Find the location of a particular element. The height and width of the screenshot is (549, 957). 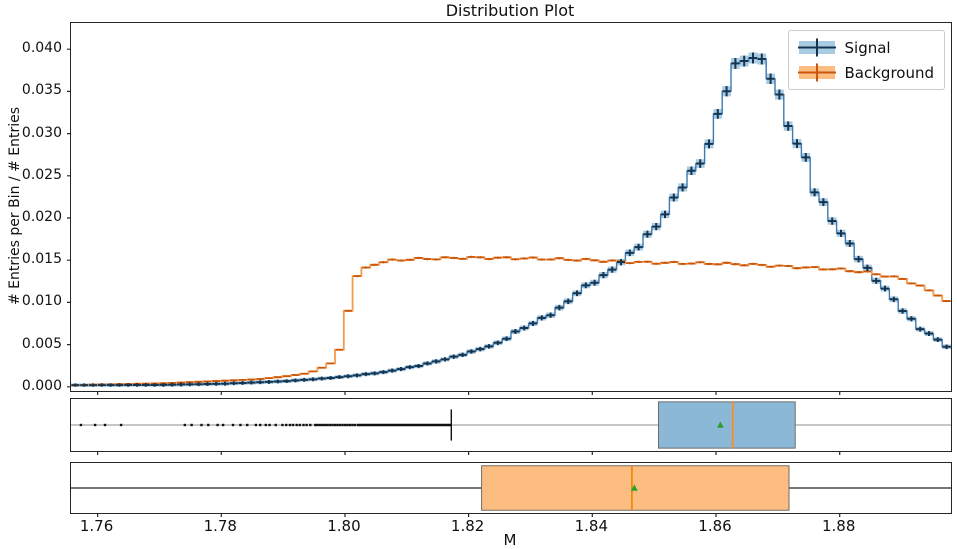

legend-entry-signal: Signal is located at coordinates (866, 47).